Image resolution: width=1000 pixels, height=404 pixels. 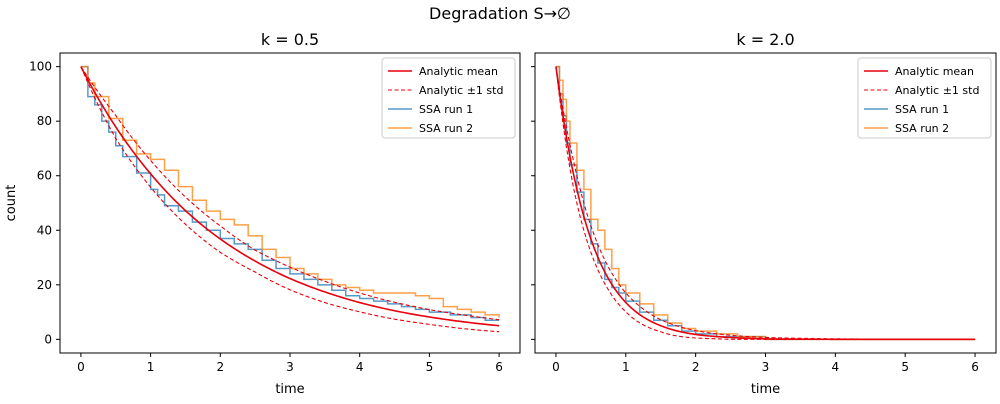 I want to click on y-tick-label: 100, so click(x=40, y=67).